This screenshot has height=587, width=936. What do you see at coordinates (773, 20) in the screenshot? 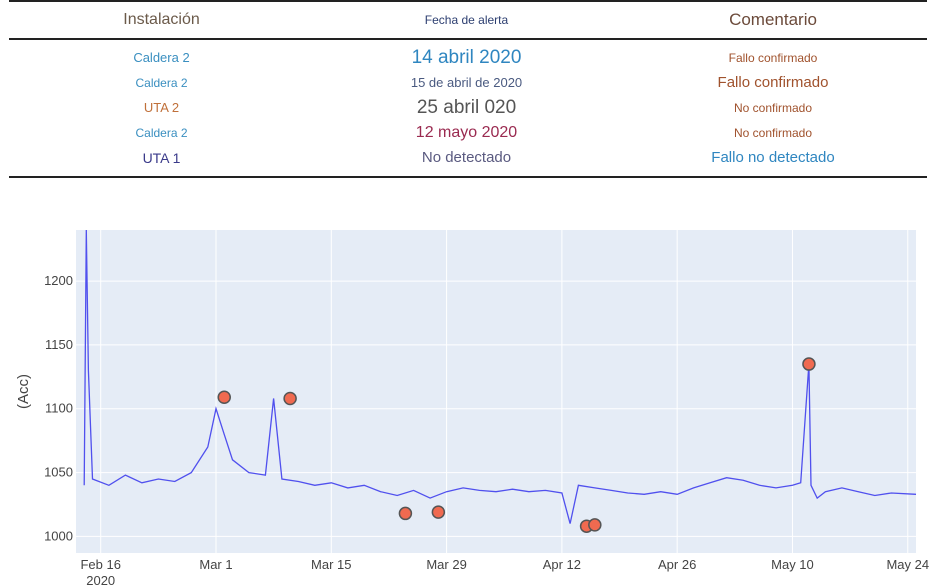
I see `header-comment: Comentario` at bounding box center [773, 20].